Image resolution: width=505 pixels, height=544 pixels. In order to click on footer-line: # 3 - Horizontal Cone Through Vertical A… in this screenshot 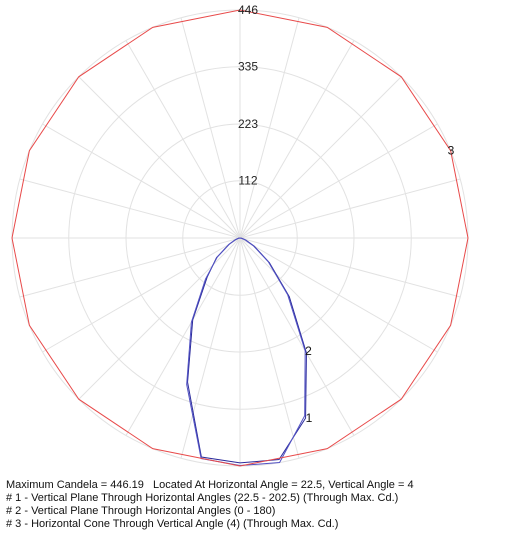, I will do `click(172, 524)`.